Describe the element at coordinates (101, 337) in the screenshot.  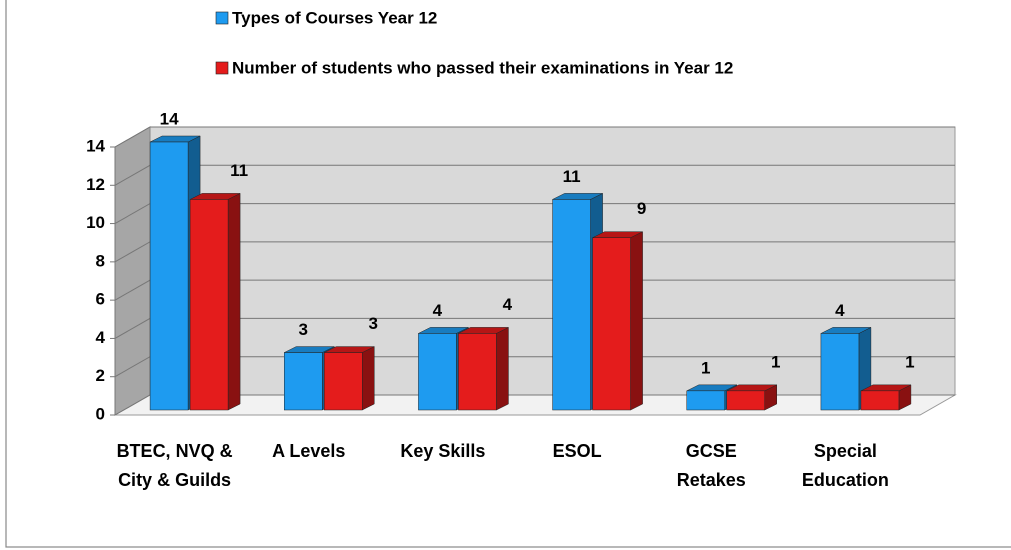
I see `y-tick-label: 4` at that location.